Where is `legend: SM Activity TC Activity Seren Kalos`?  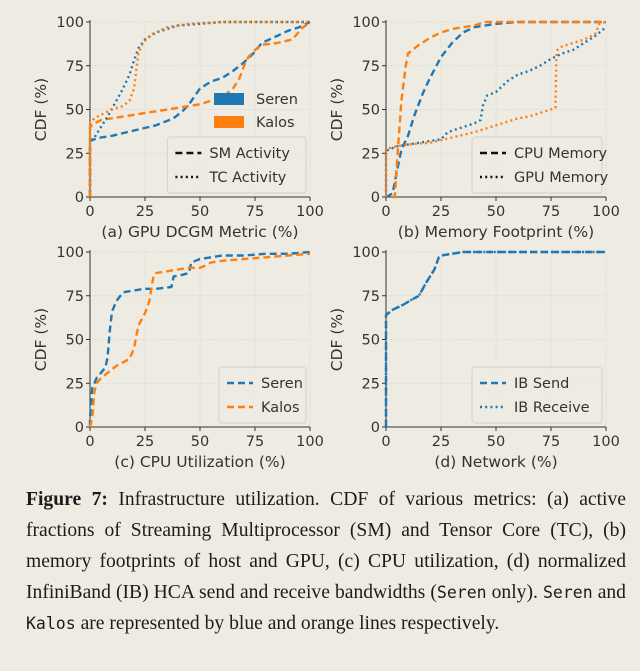
legend: SM Activity TC Activity Seren Kalos is located at coordinates (236, 143).